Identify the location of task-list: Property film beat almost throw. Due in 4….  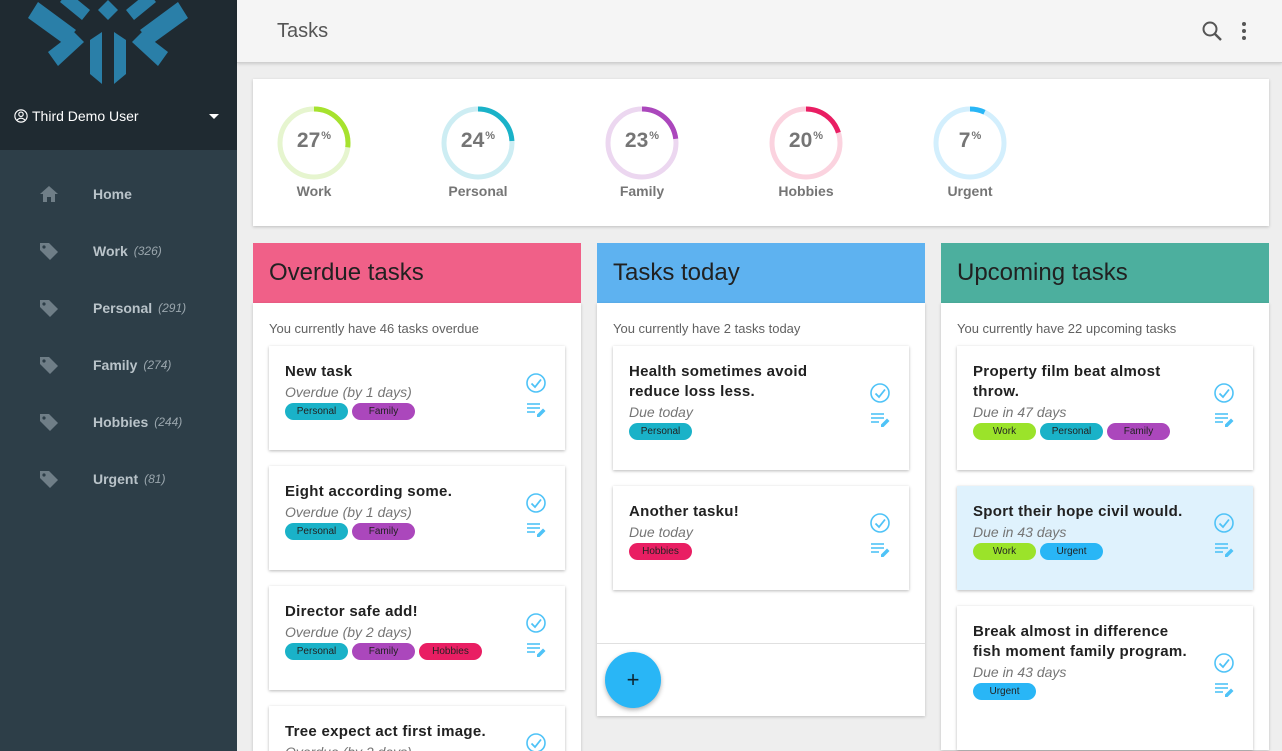
(1105, 548).